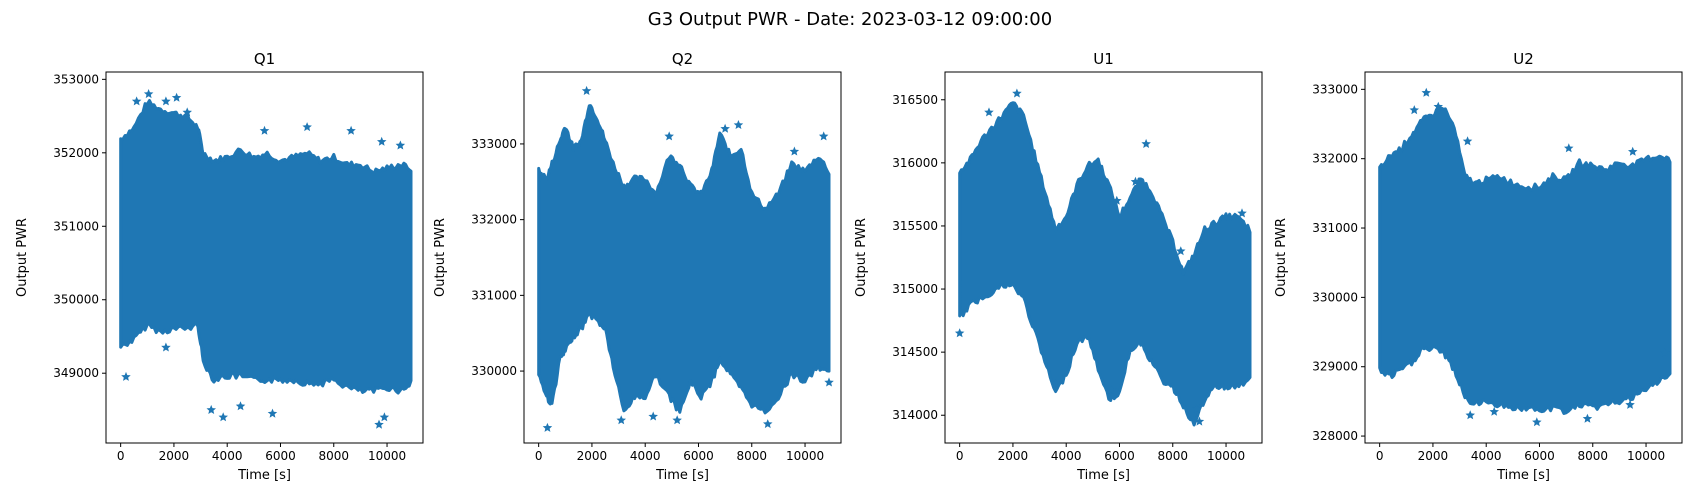 This screenshot has width=1700, height=500. Describe the element at coordinates (1523, 59) in the screenshot. I see `subplot-title: U2` at that location.